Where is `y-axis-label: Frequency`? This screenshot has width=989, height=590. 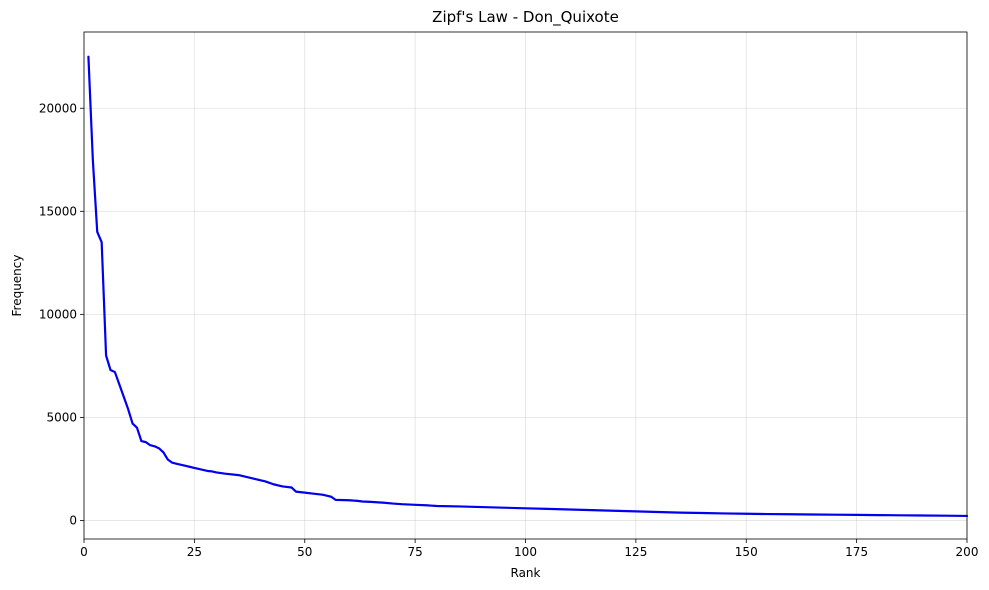
y-axis-label: Frequency is located at coordinates (17, 286).